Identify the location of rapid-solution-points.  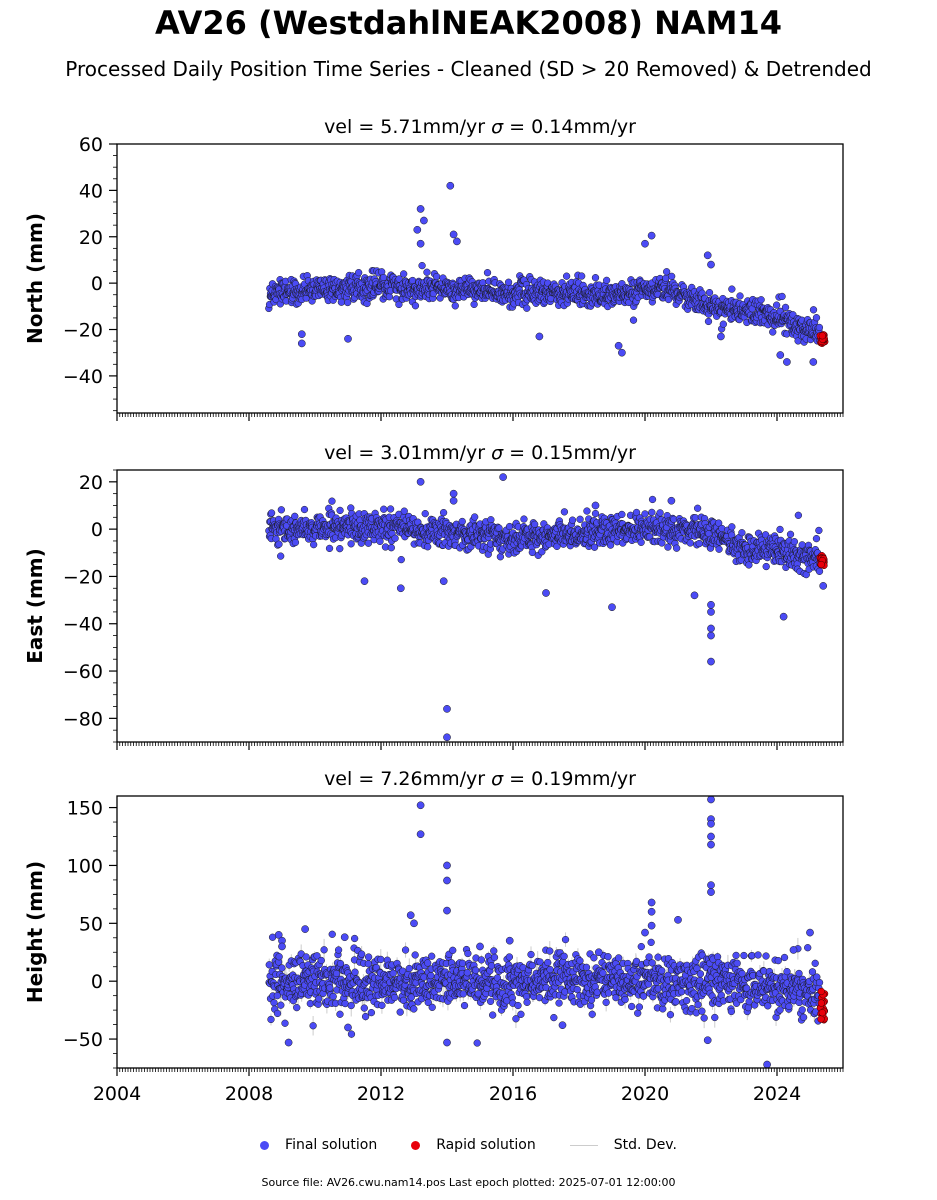
(822, 339).